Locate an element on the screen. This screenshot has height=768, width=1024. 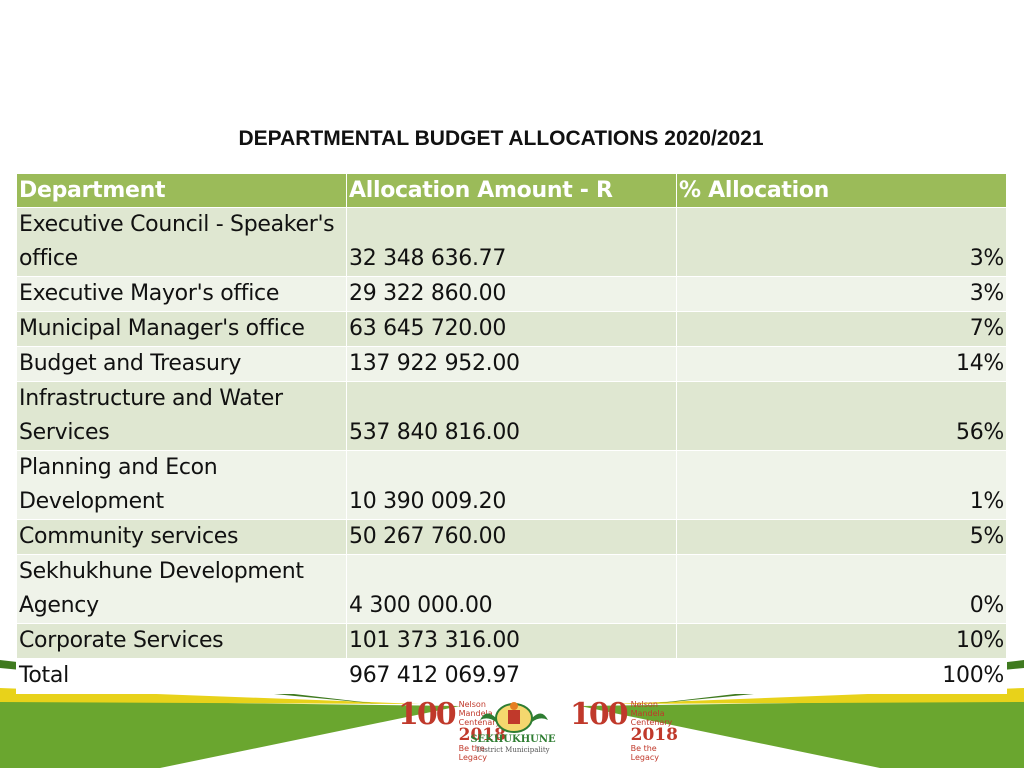
municipality-name: SEKHUKHUNE District Municipality is located at coordinates (513, 745).